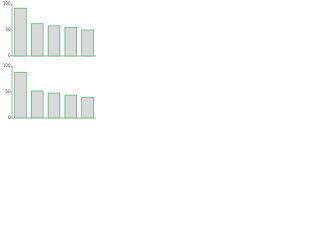  What do you see at coordinates (49, 60) in the screenshot?
I see `chart: 0 50 100 0 50 100` at bounding box center [49, 60].